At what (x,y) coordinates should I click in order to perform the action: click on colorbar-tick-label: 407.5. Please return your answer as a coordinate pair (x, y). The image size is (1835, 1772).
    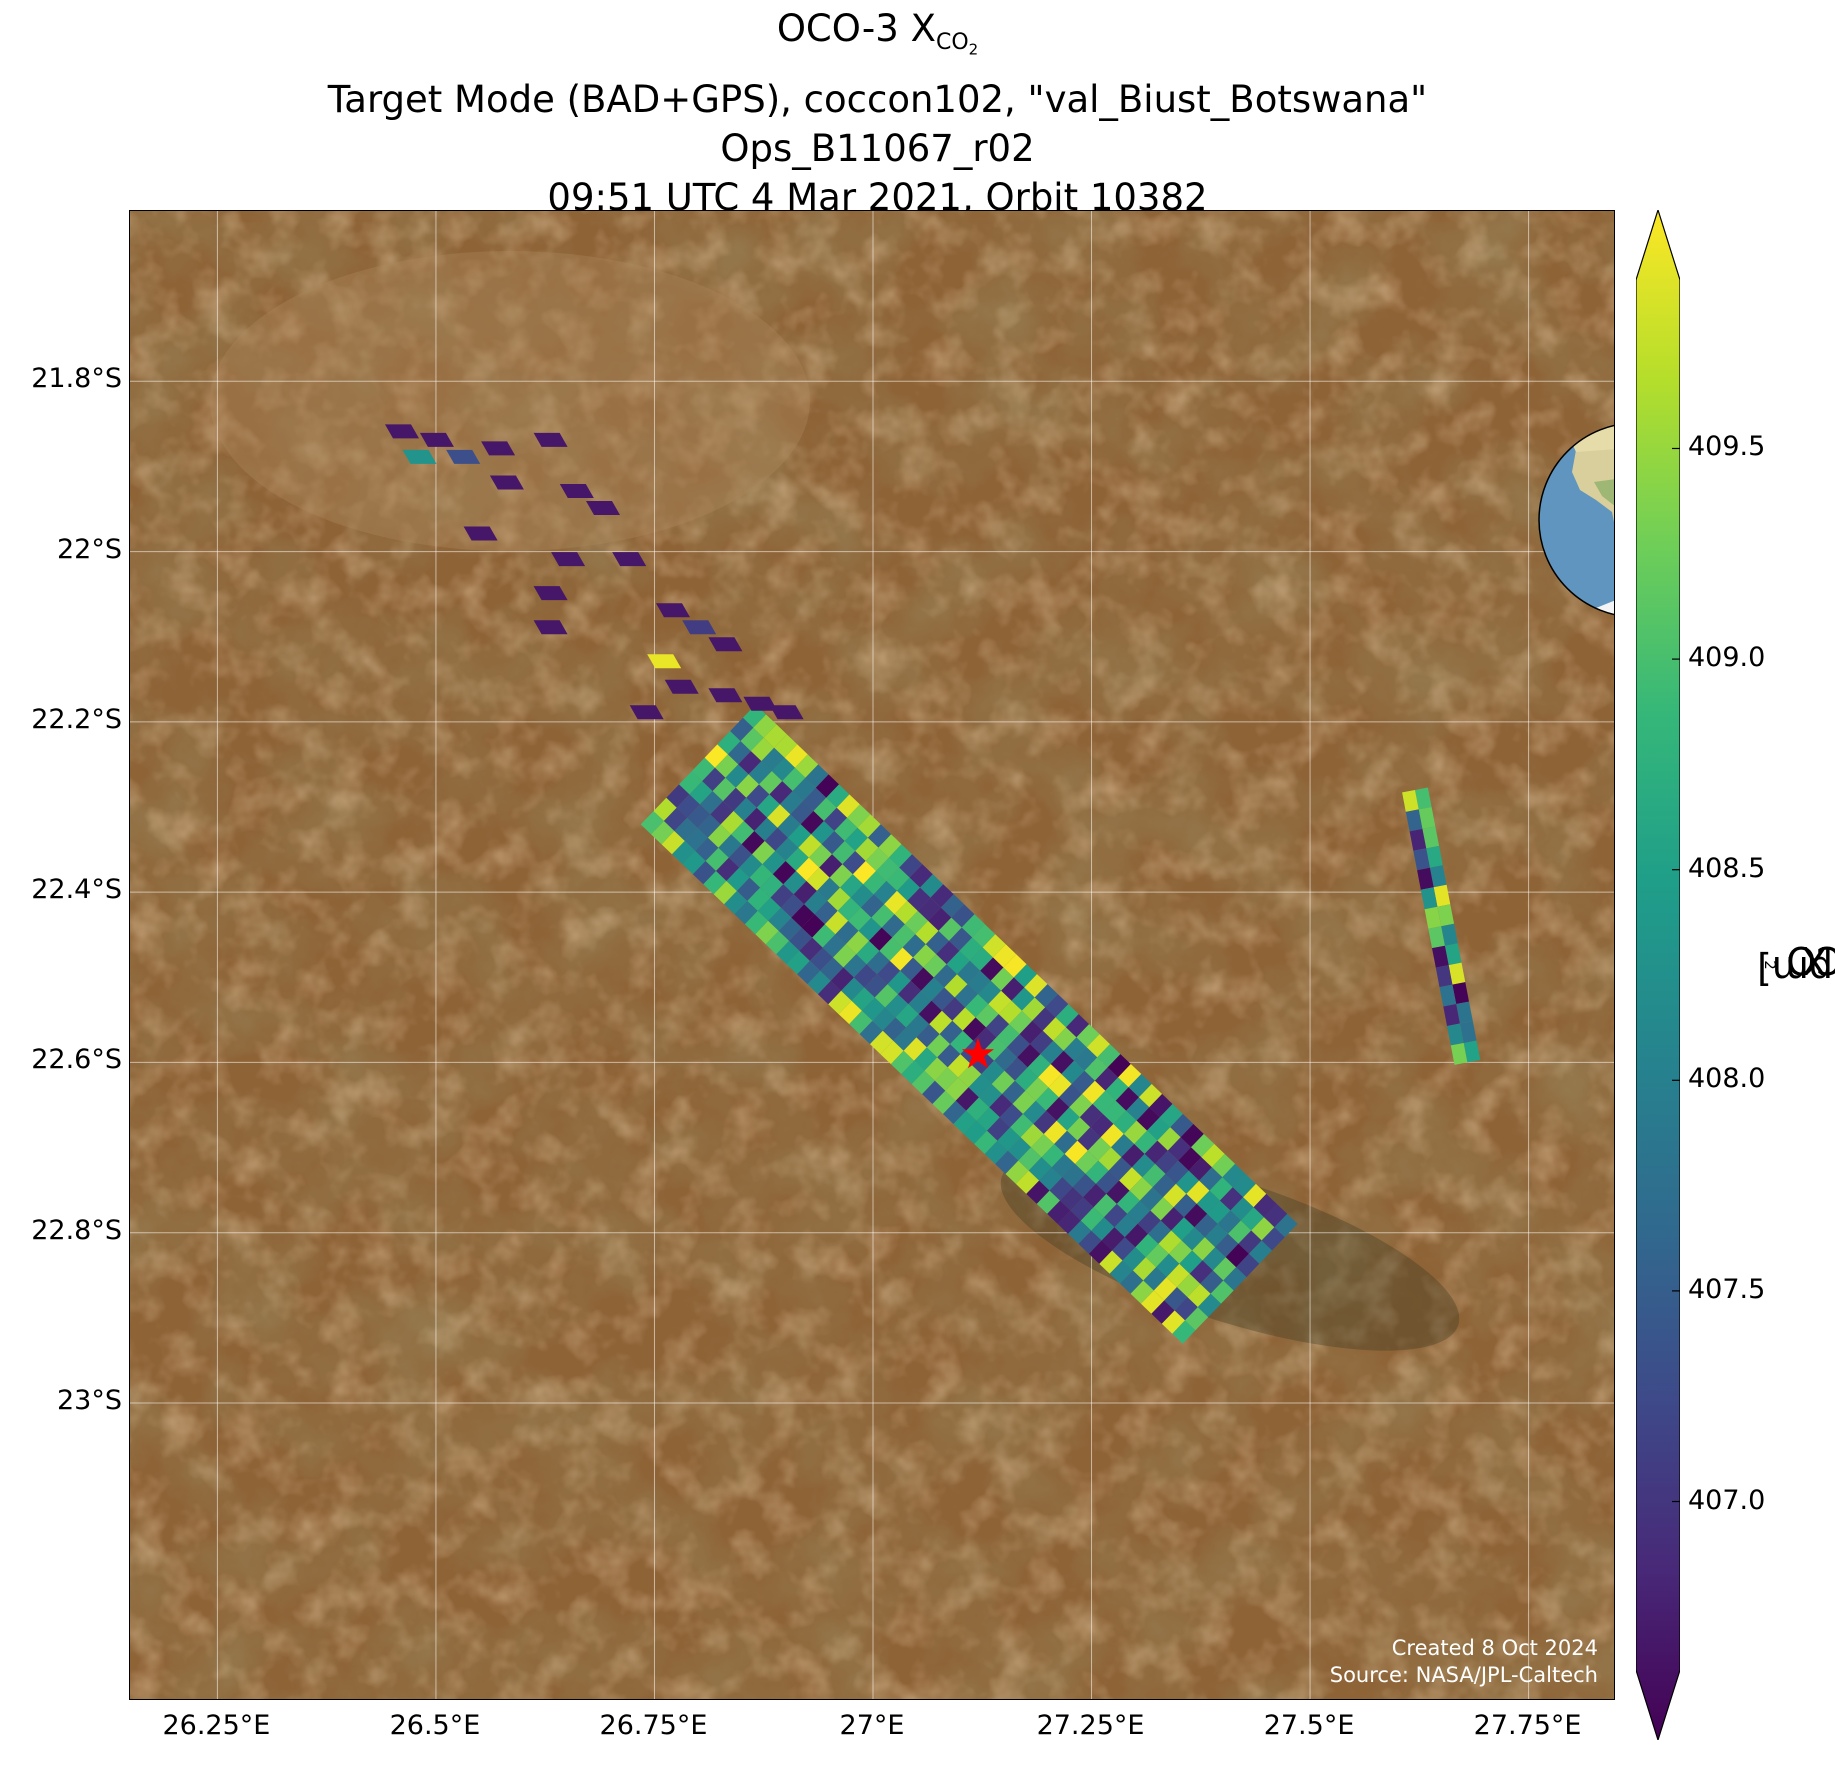
    Looking at the image, I should click on (1727, 1289).